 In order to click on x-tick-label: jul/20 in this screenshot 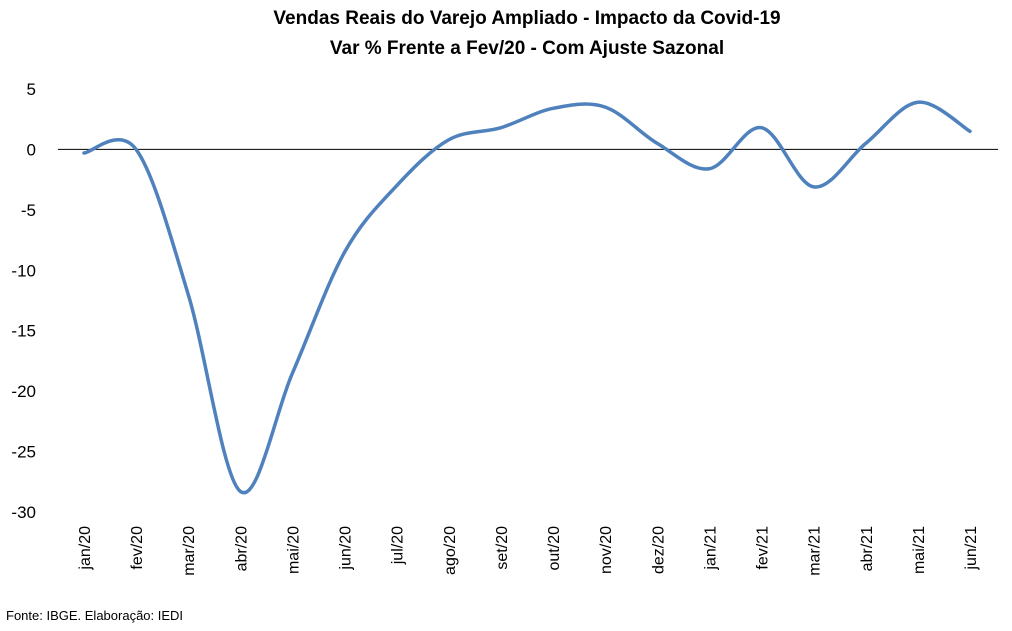, I will do `click(398, 545)`.